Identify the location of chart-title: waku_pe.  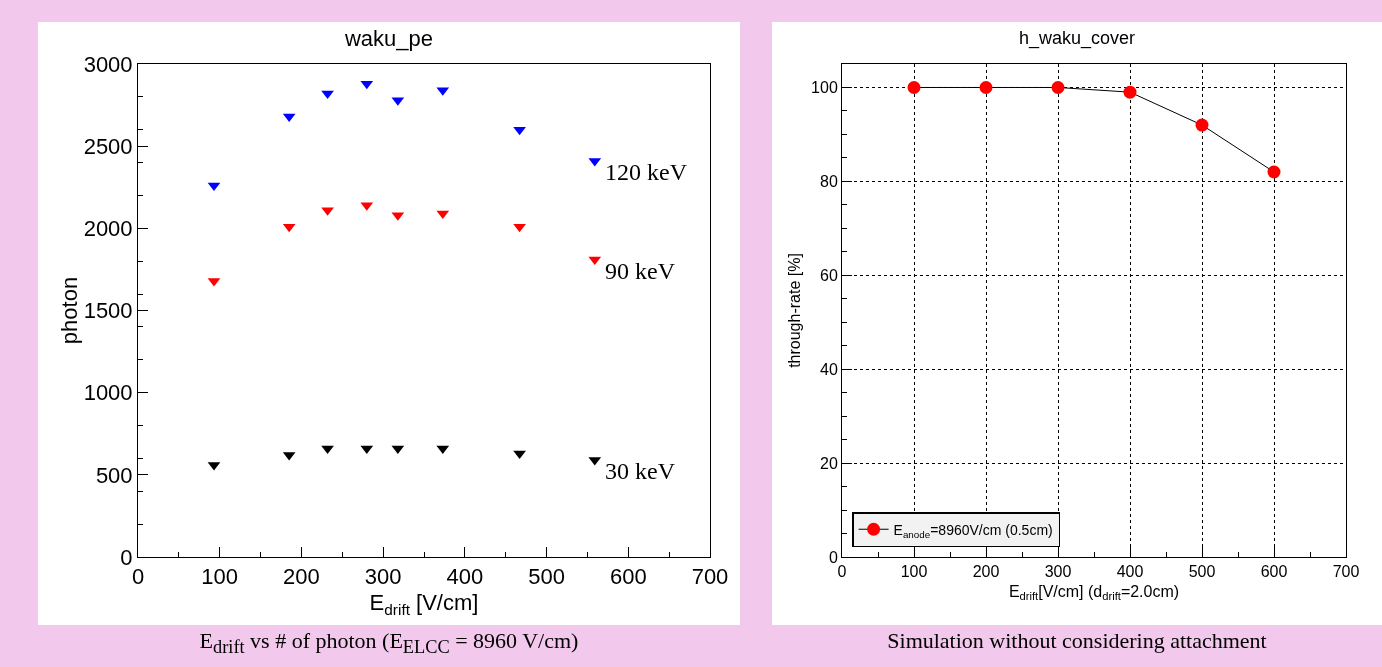
(388, 39).